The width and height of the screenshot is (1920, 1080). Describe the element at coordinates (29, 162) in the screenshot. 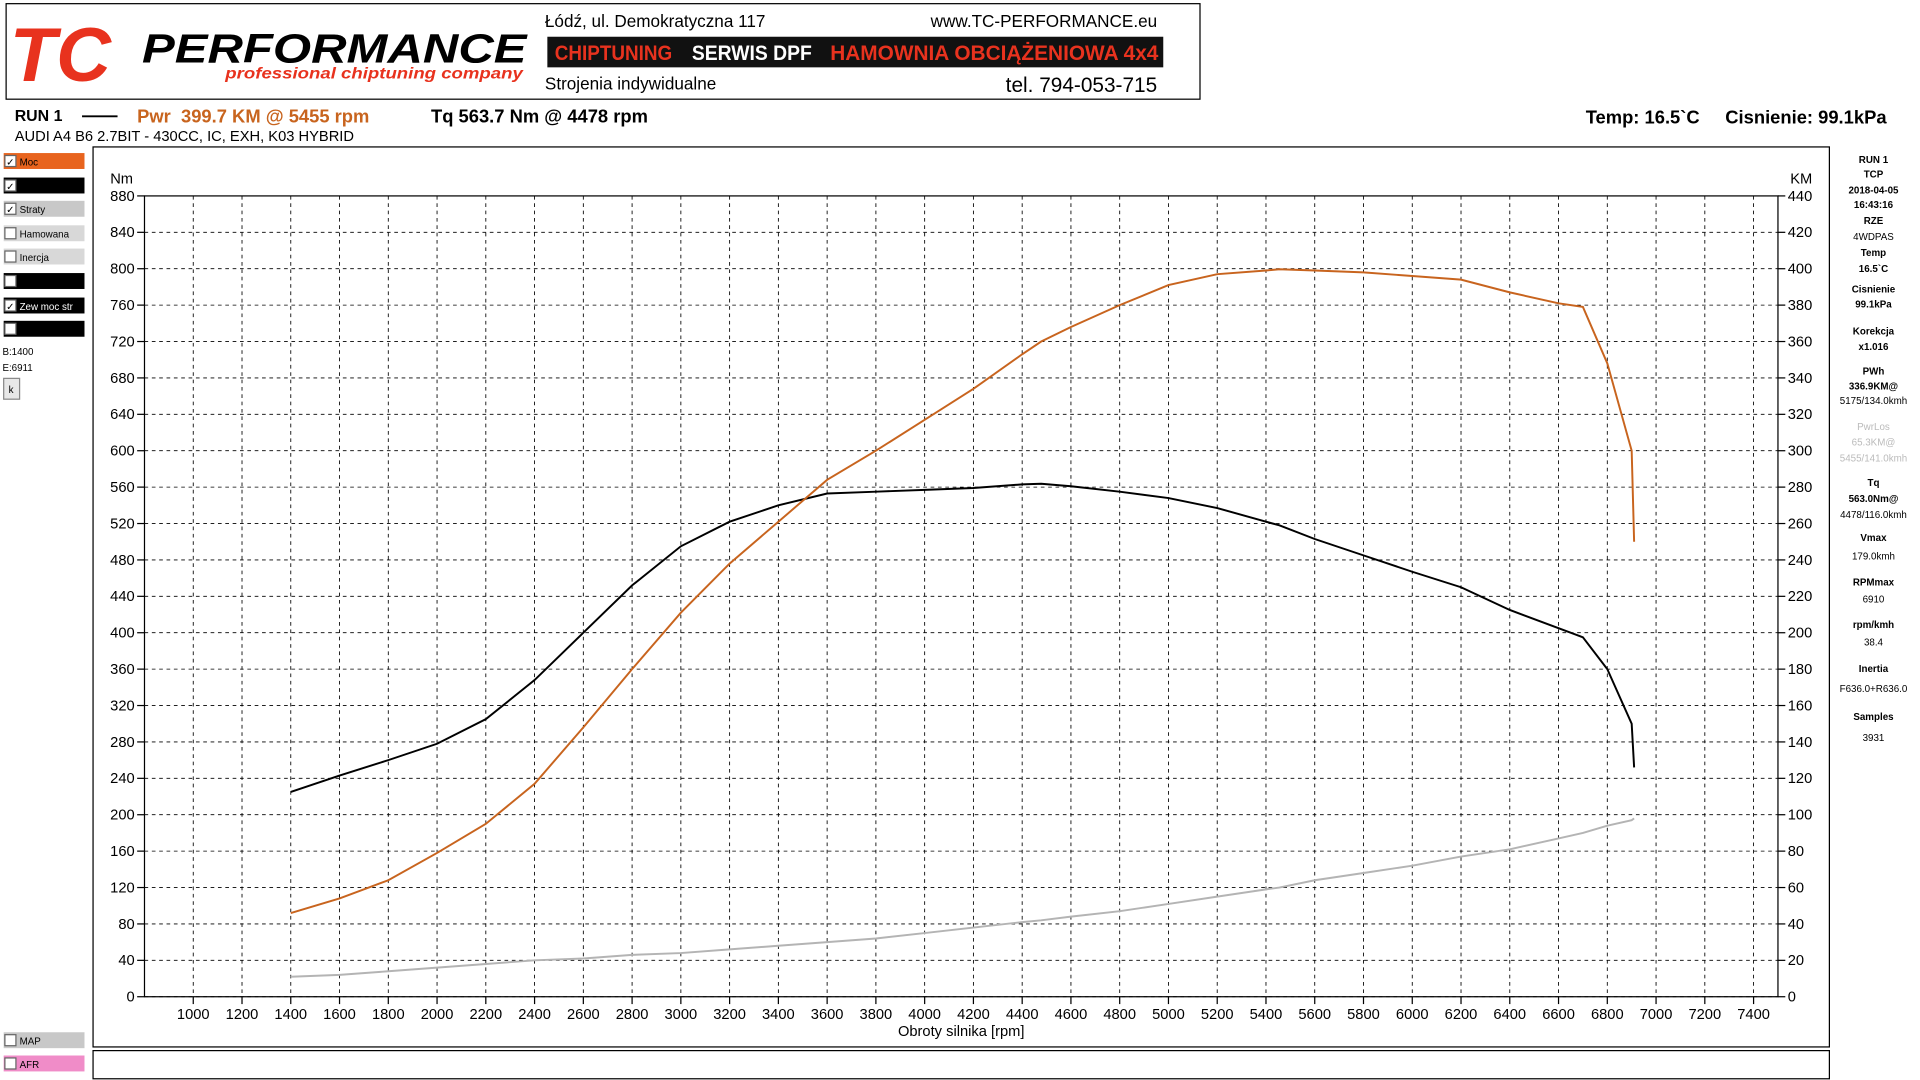

I see `toggle-label: Moc` at that location.